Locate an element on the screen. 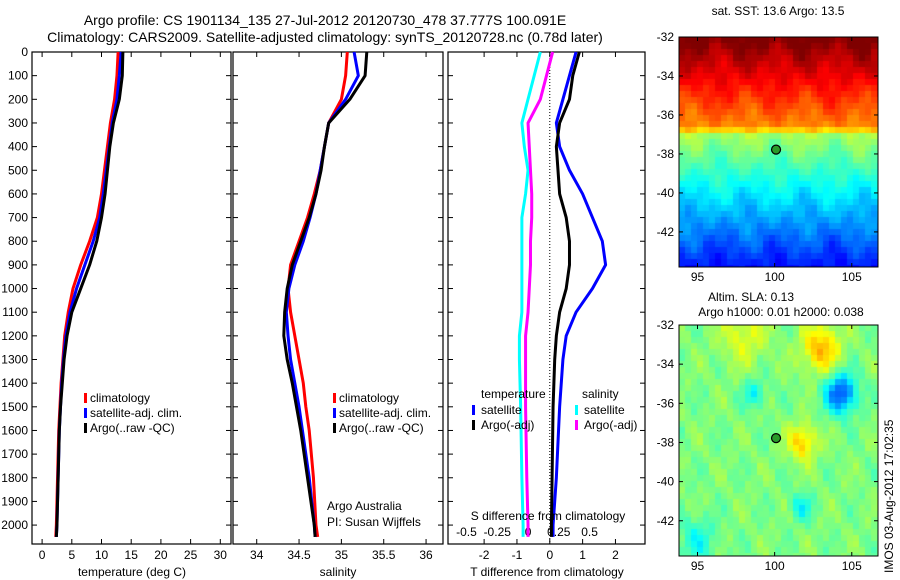  x-tick-label: 25 is located at coordinates (191, 555).